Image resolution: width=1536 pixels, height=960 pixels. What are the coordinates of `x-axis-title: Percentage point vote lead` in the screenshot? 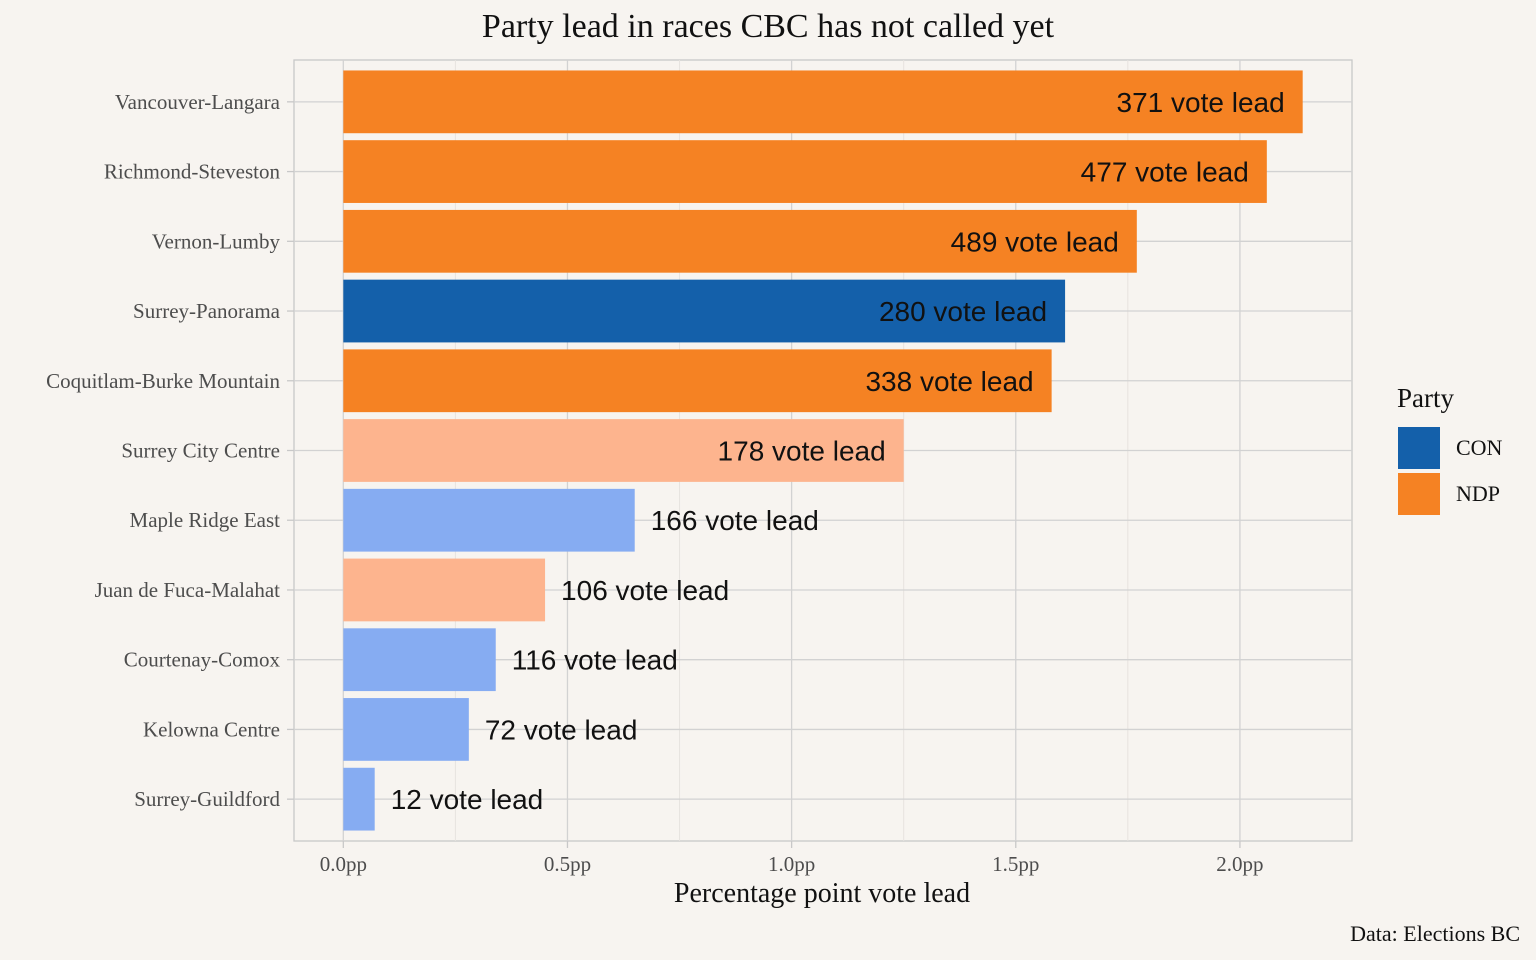 It's located at (822, 893).